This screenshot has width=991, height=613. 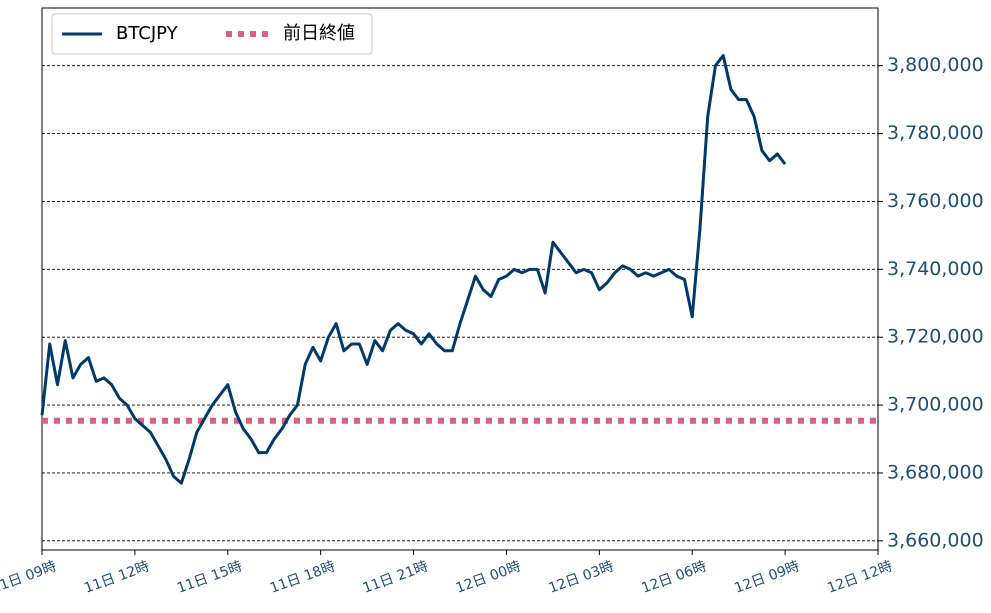 What do you see at coordinates (29, 577) in the screenshot?
I see `x-tick-label: 11日 09時` at bounding box center [29, 577].